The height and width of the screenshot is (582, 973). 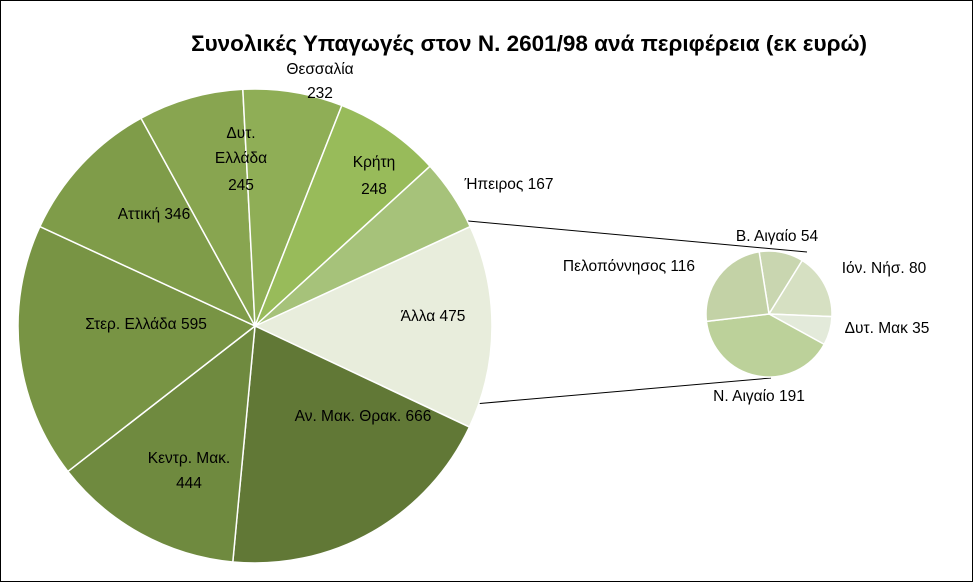 I want to click on data-label-πελοπόννησος: Πελοπόννησος 116, so click(x=629, y=266).